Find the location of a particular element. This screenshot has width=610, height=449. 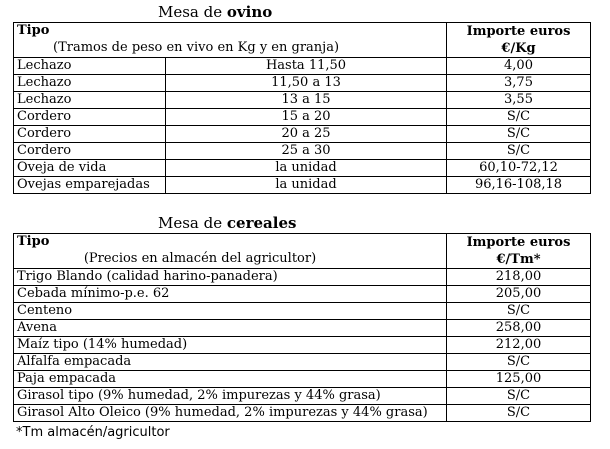

cereales-row: Avena 258,00 is located at coordinates (302, 328).